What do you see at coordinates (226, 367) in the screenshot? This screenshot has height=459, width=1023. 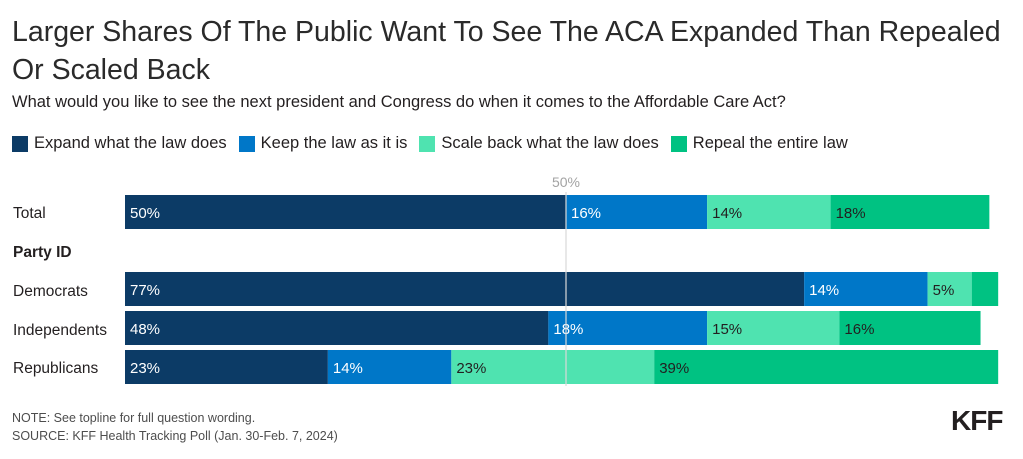 I see `bar-republicans-expand` at bounding box center [226, 367].